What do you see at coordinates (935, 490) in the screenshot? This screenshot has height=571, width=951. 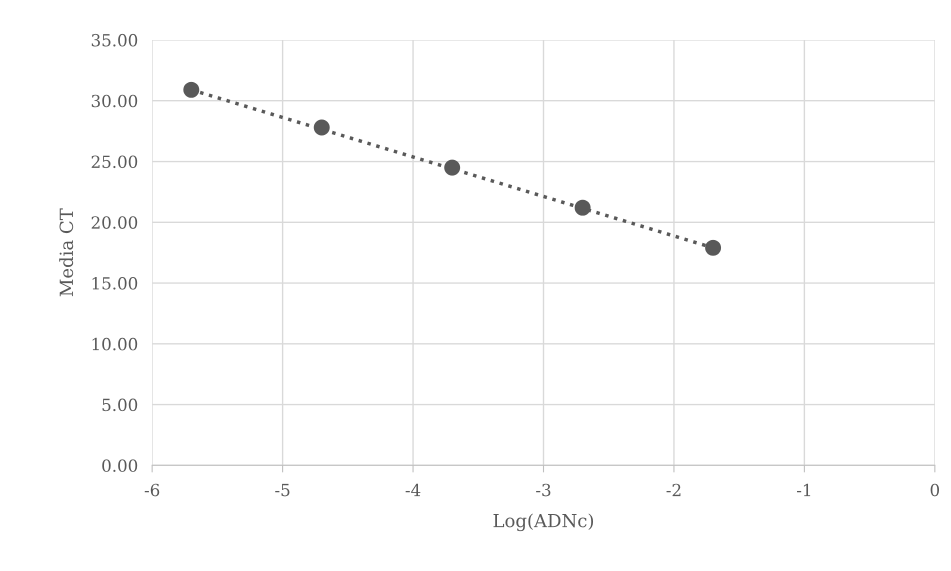 I see `x-tick-label: 0` at bounding box center [935, 490].